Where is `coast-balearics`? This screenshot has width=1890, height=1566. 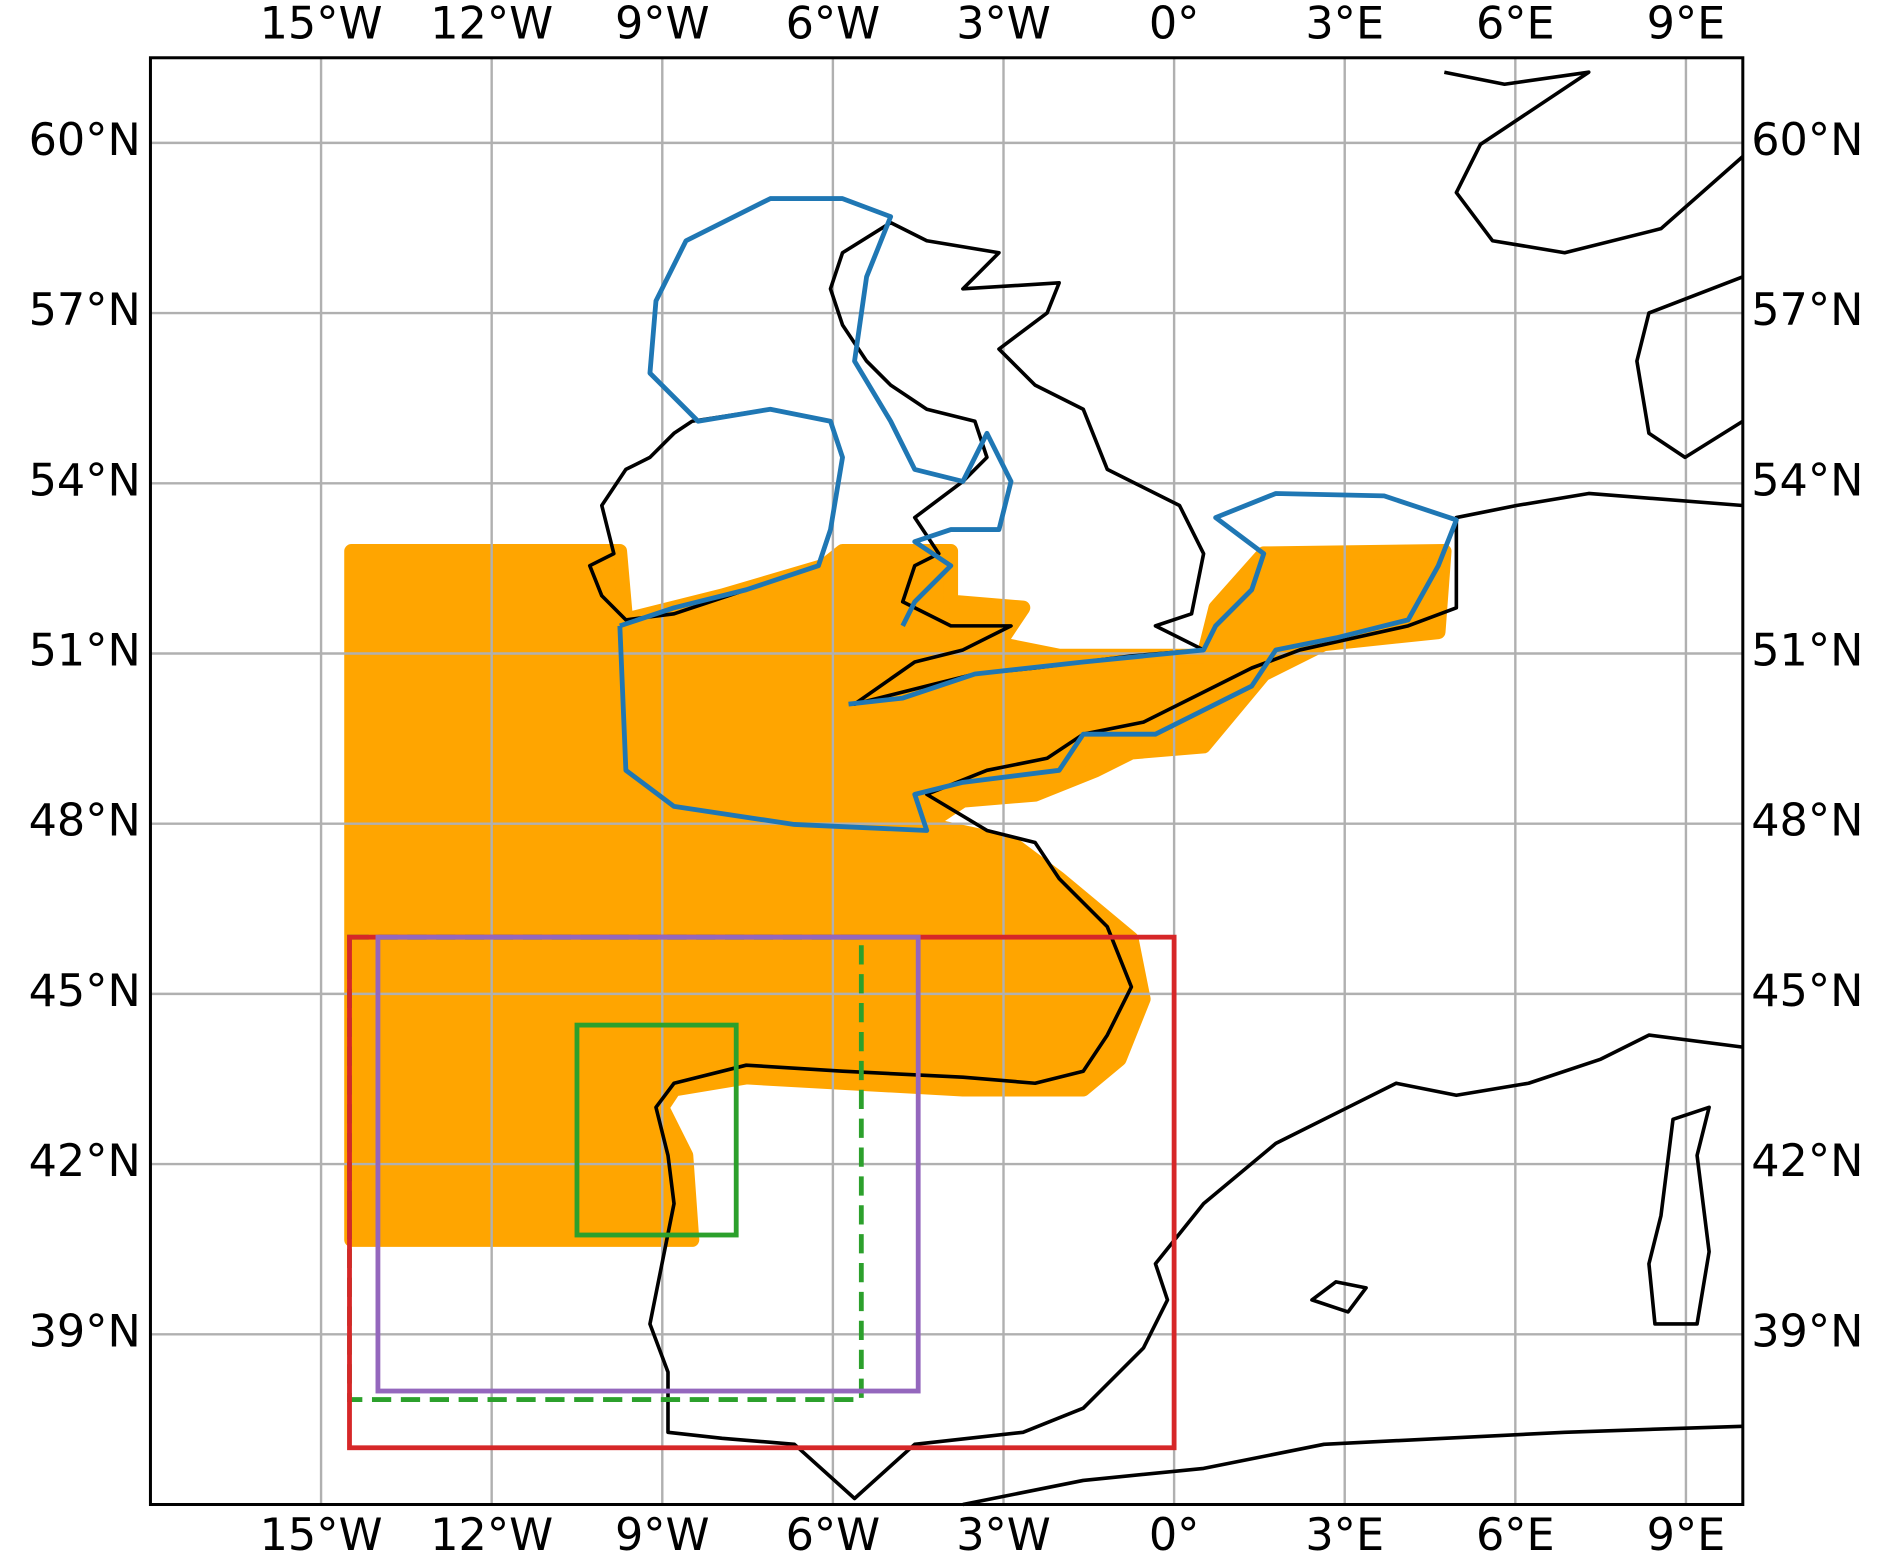 coast-balearics is located at coordinates (1339, 1297).